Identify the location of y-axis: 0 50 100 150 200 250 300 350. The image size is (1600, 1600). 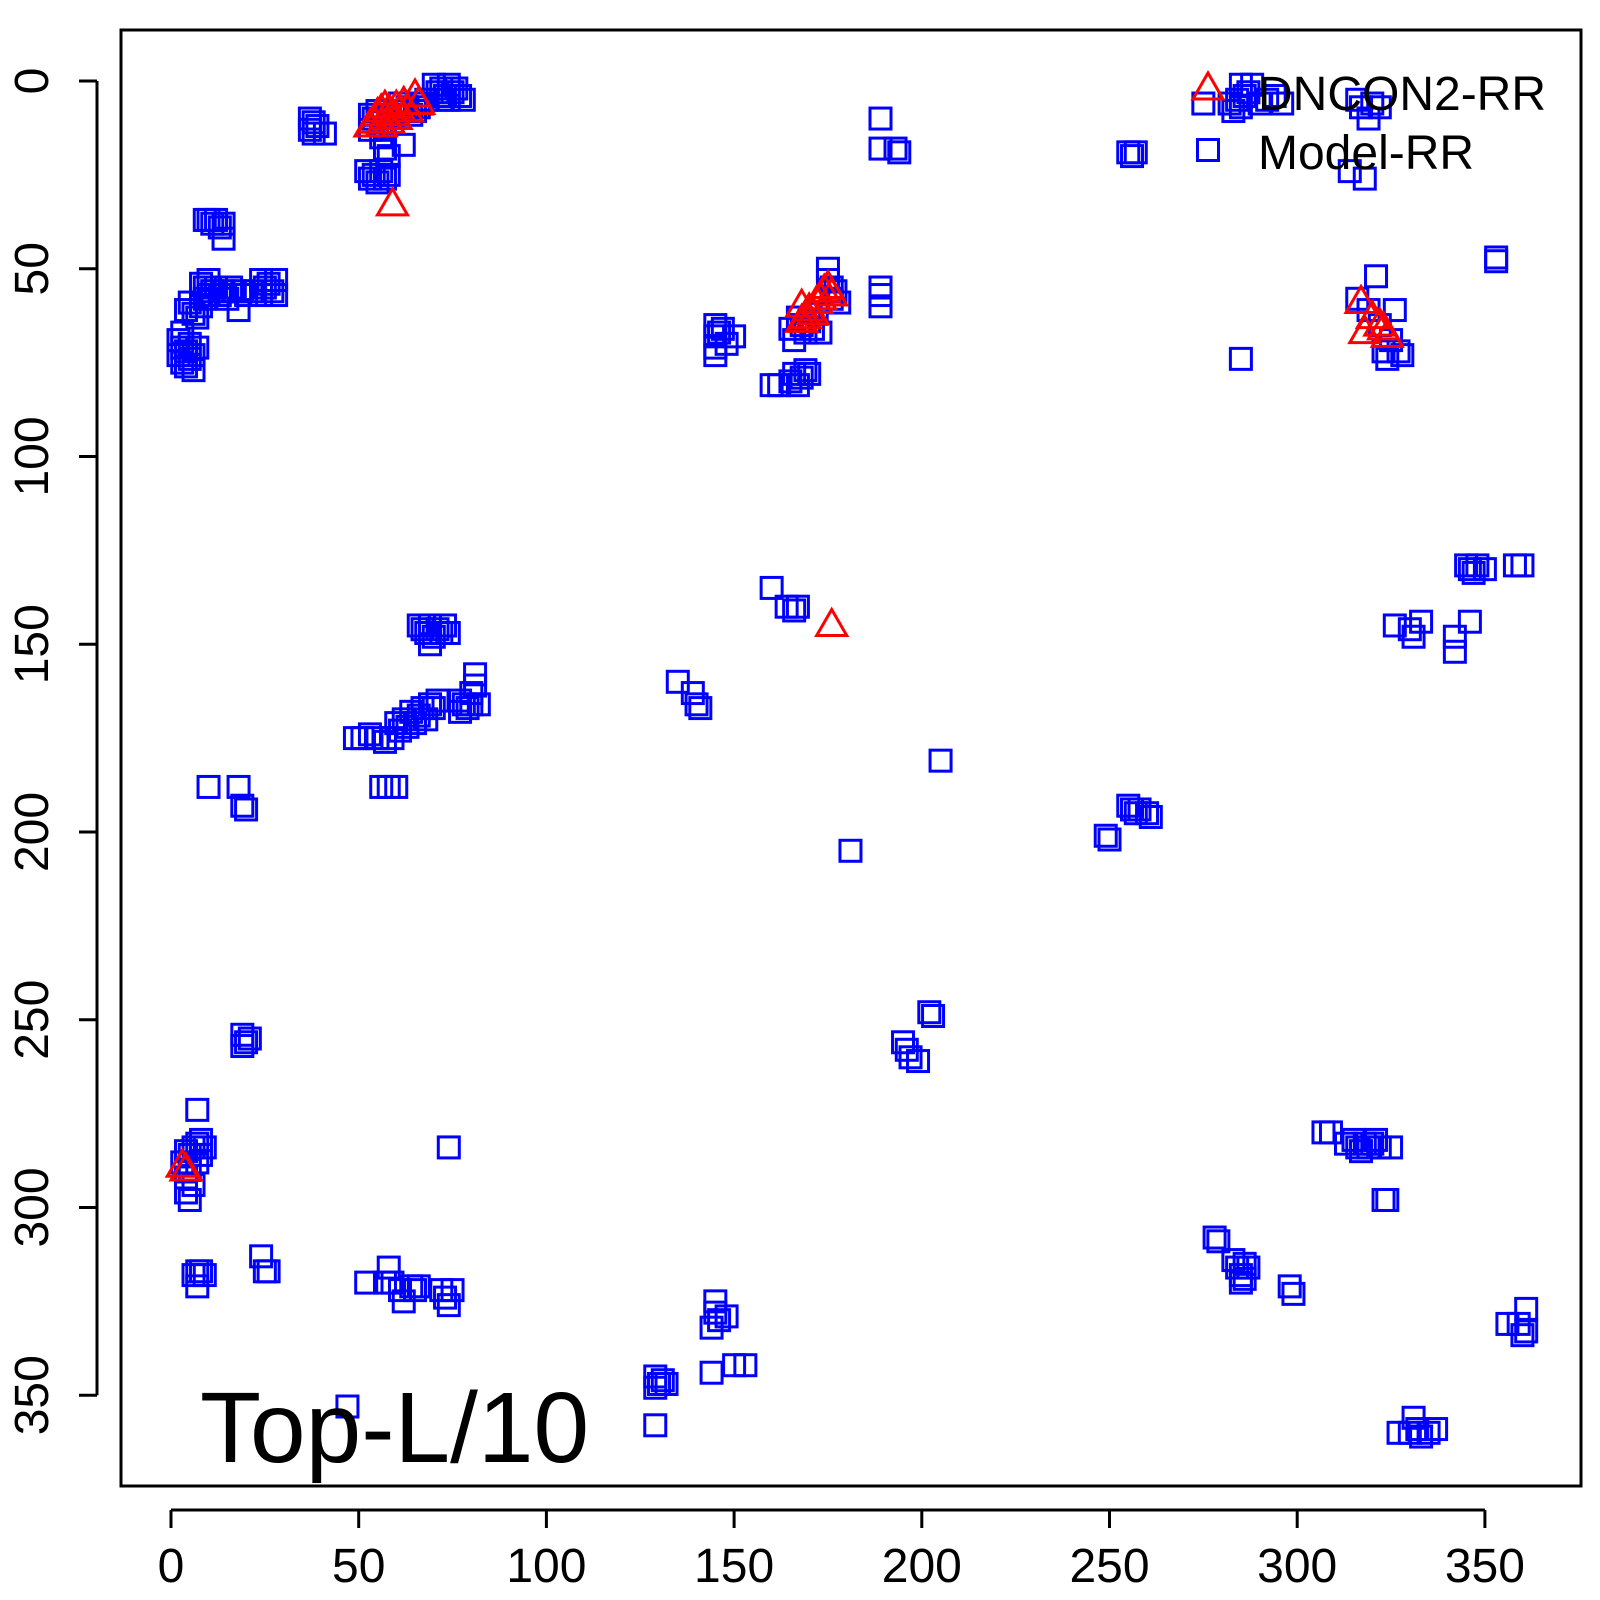
(52, 751).